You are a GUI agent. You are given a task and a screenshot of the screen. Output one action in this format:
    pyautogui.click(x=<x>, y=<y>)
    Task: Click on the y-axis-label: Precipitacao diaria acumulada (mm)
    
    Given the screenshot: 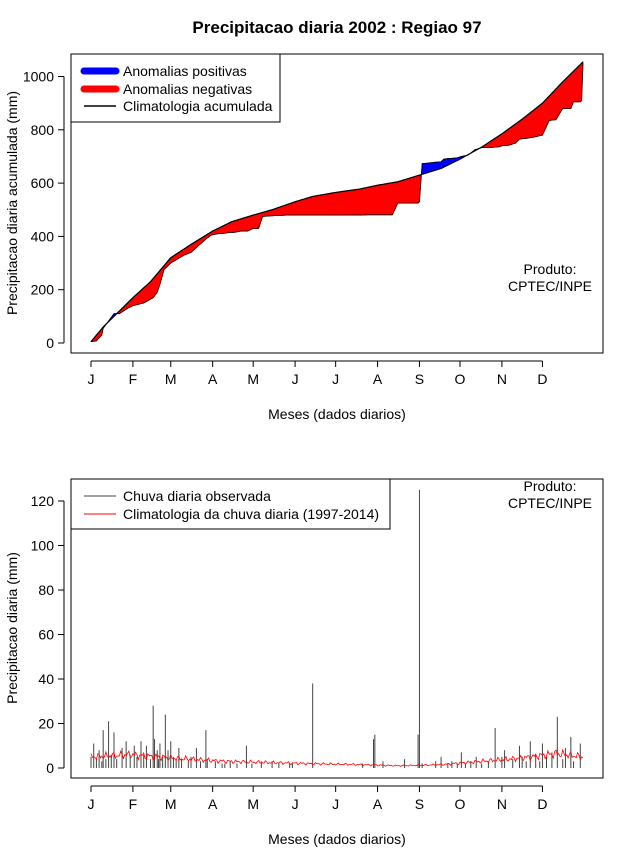 What is the action you would take?
    pyautogui.click(x=12, y=203)
    